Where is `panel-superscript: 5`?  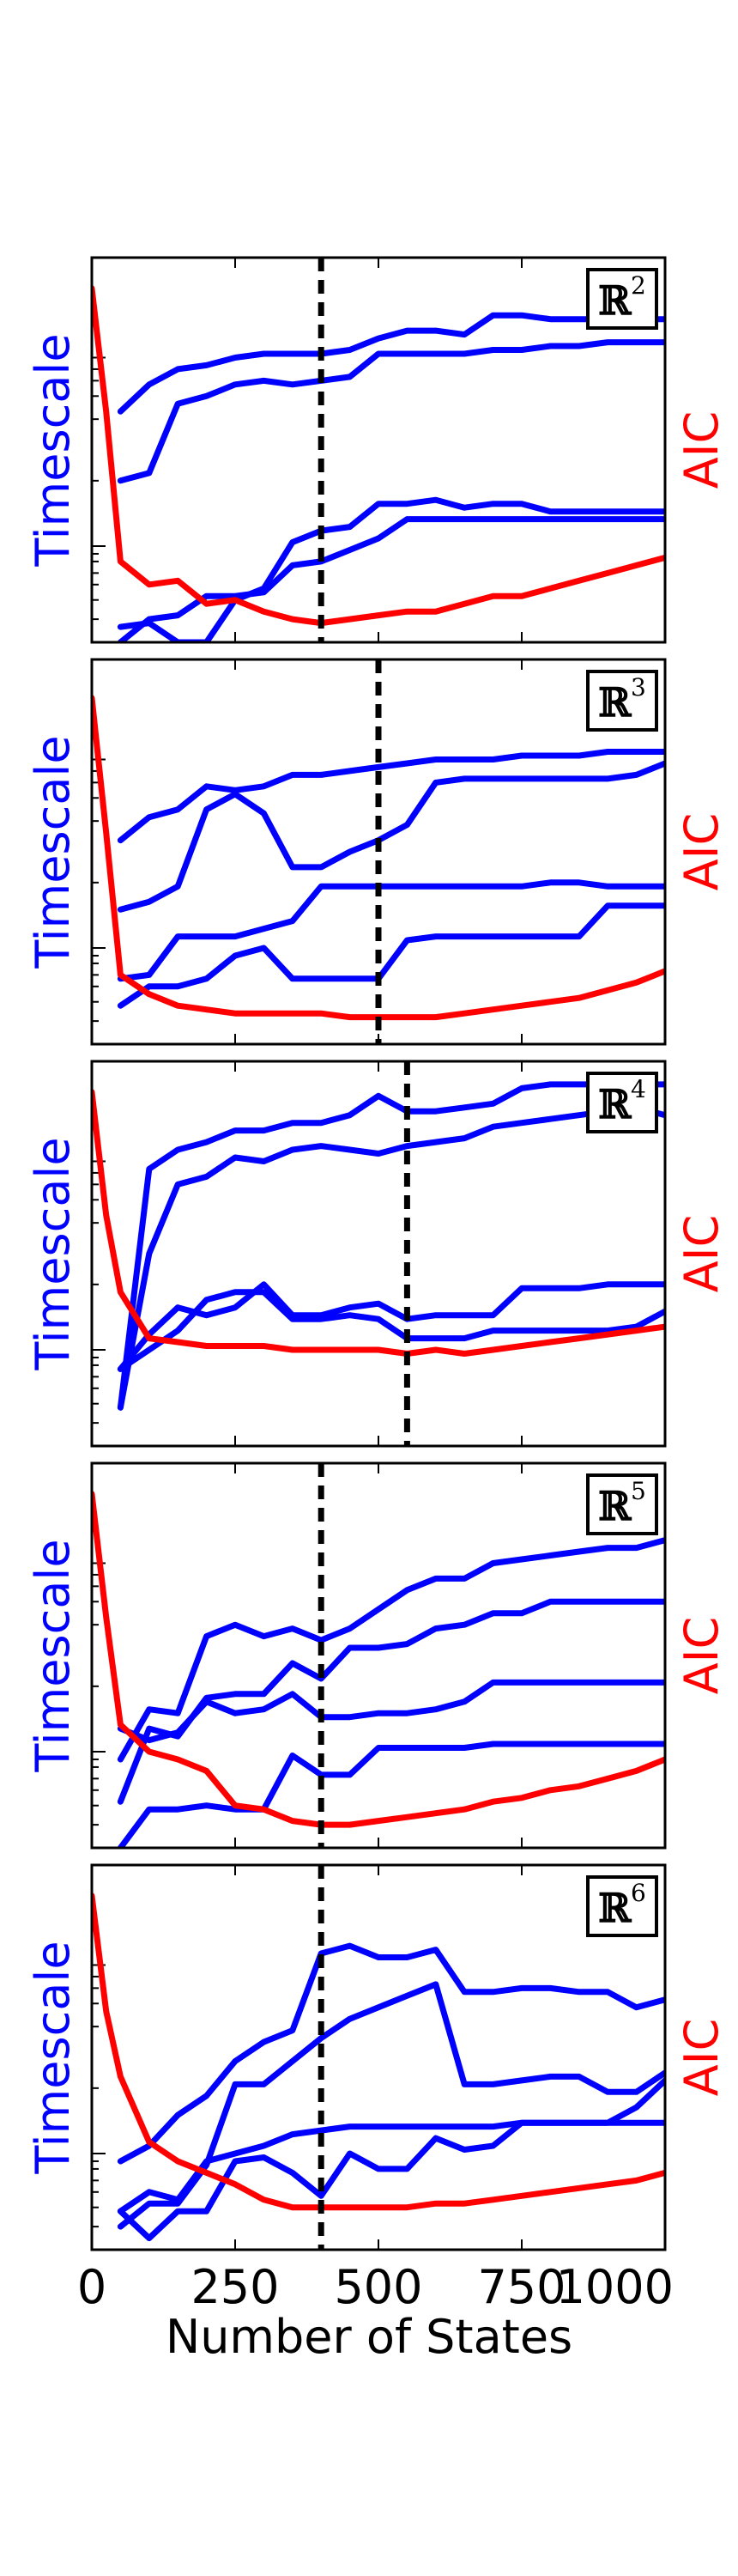
panel-superscript: 5 is located at coordinates (638, 1491).